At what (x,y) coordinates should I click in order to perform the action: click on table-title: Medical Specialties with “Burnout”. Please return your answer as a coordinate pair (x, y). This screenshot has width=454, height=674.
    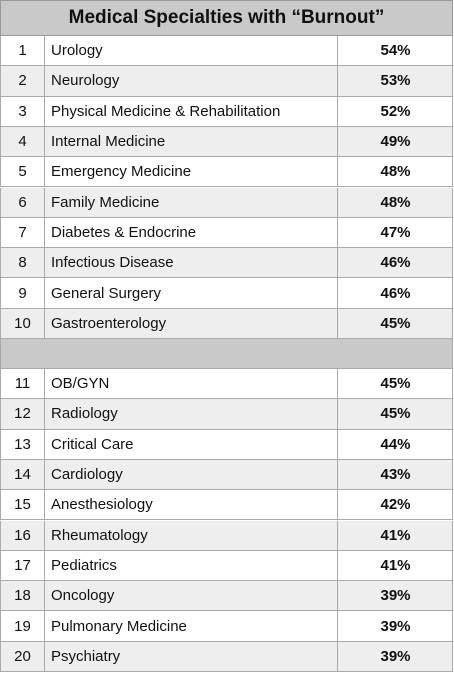
    Looking at the image, I should click on (226, 18).